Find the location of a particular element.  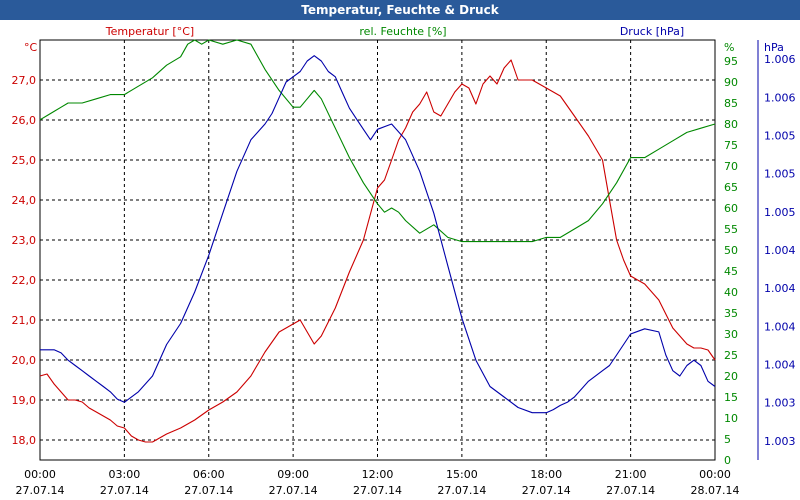

pressure-axis-label: Druck [hPa] is located at coordinates (652, 31).